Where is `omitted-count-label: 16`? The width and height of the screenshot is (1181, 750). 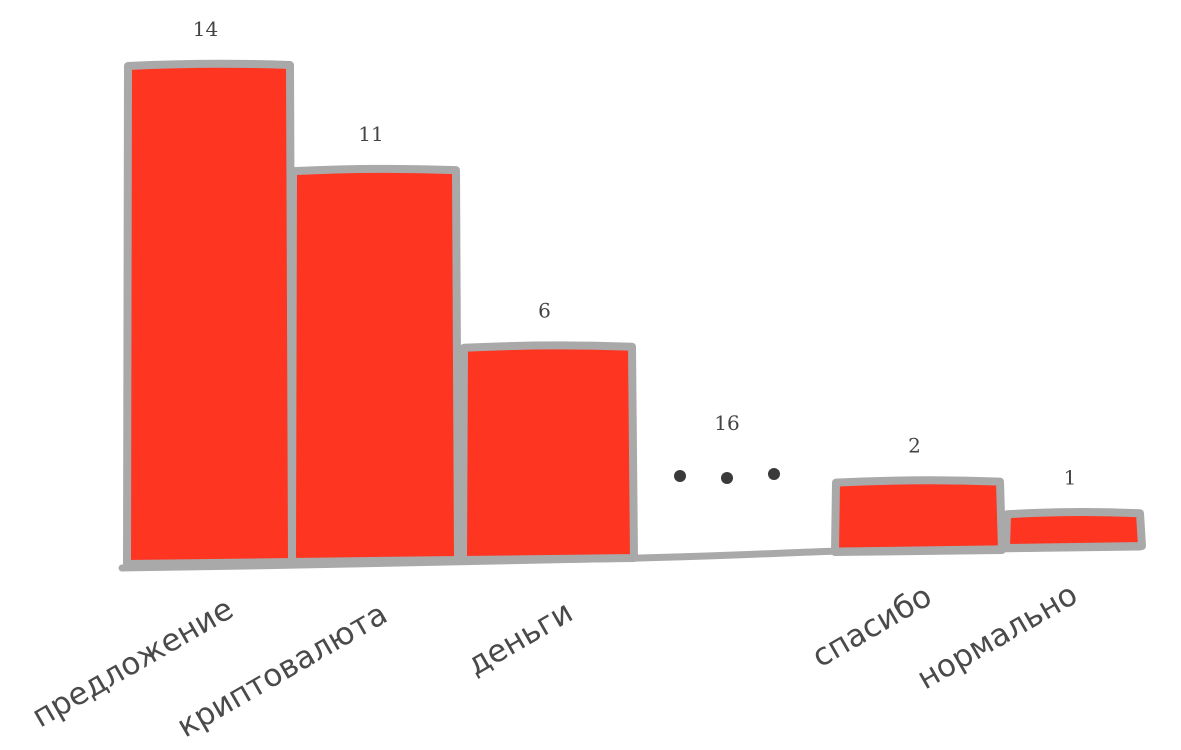
omitted-count-label: 16 is located at coordinates (726, 423).